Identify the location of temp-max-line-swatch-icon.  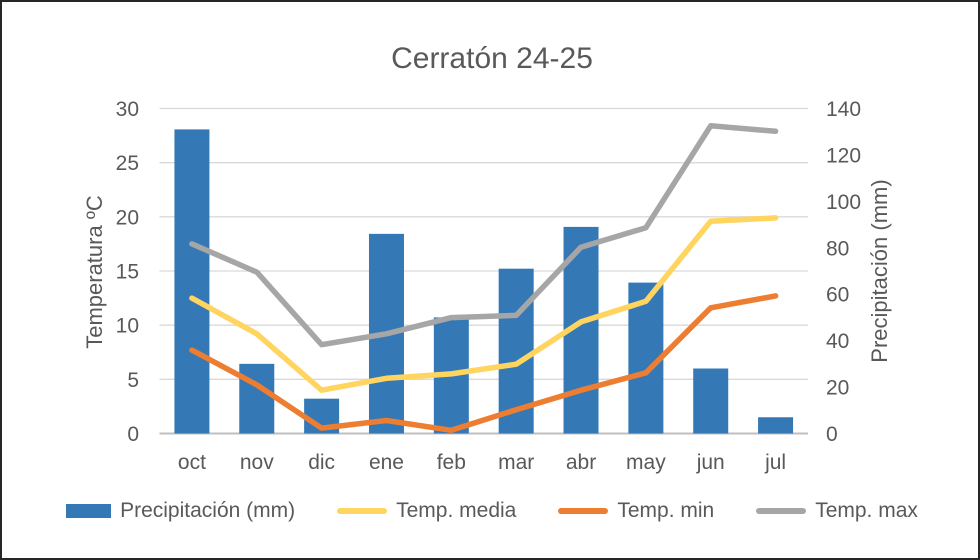
(781, 511).